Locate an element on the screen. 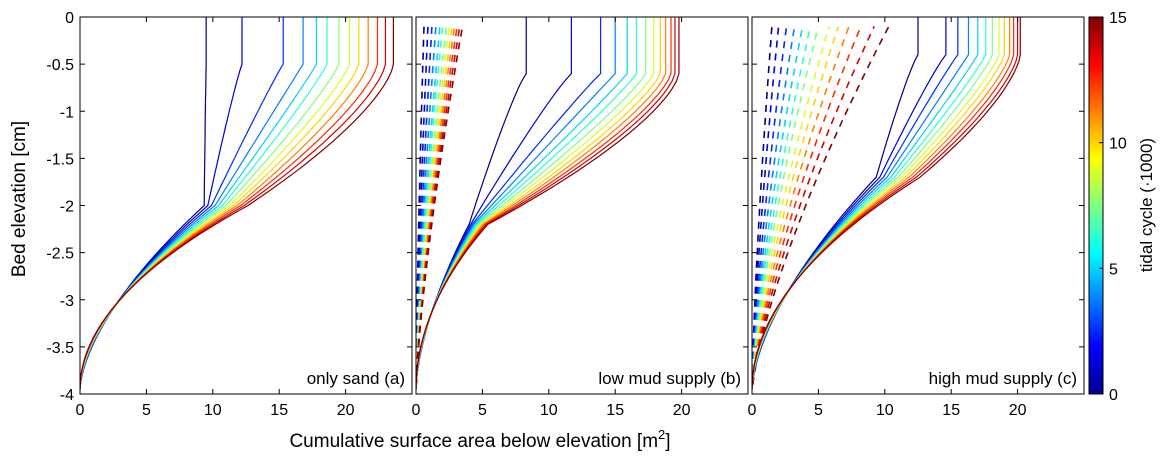 The width and height of the screenshot is (1162, 457). y-tick-label: -2 is located at coordinates (67, 207).